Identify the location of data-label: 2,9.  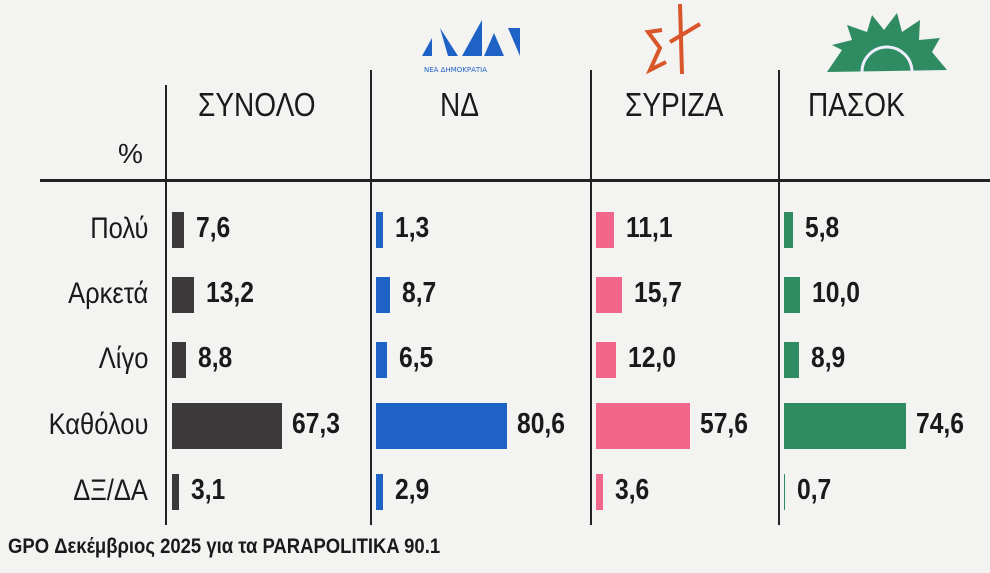
(412, 490).